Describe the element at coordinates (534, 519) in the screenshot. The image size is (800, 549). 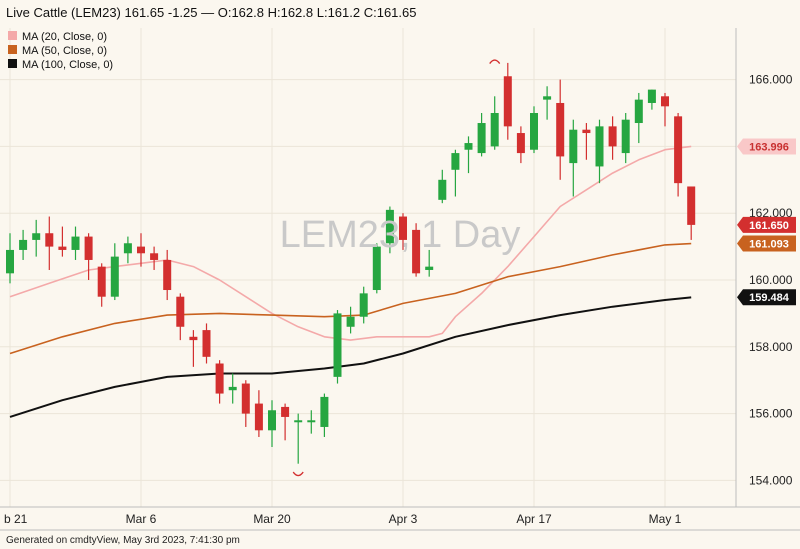
I see `x-tick-label: Apr 17` at that location.